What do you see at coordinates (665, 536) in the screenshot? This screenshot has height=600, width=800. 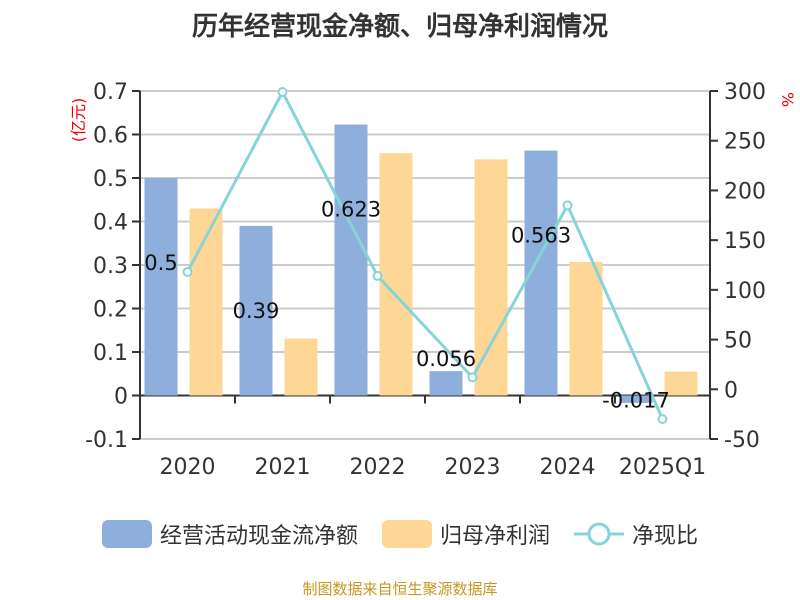 I see `legend-label: 净现比` at bounding box center [665, 536].